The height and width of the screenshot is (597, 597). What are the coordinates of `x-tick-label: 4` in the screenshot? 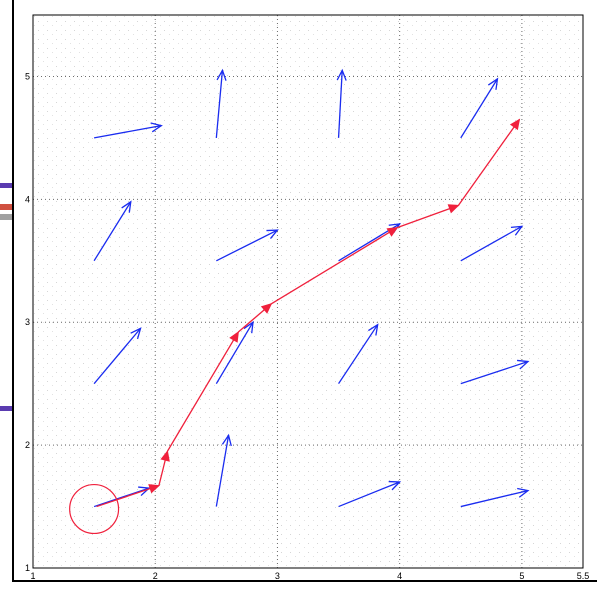 It's located at (399, 576).